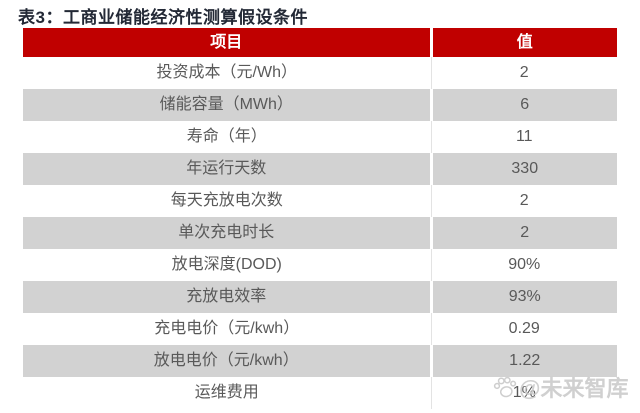 This screenshot has width=640, height=413. Describe the element at coordinates (524, 297) in the screenshot. I see `value-cell: 93%` at that location.